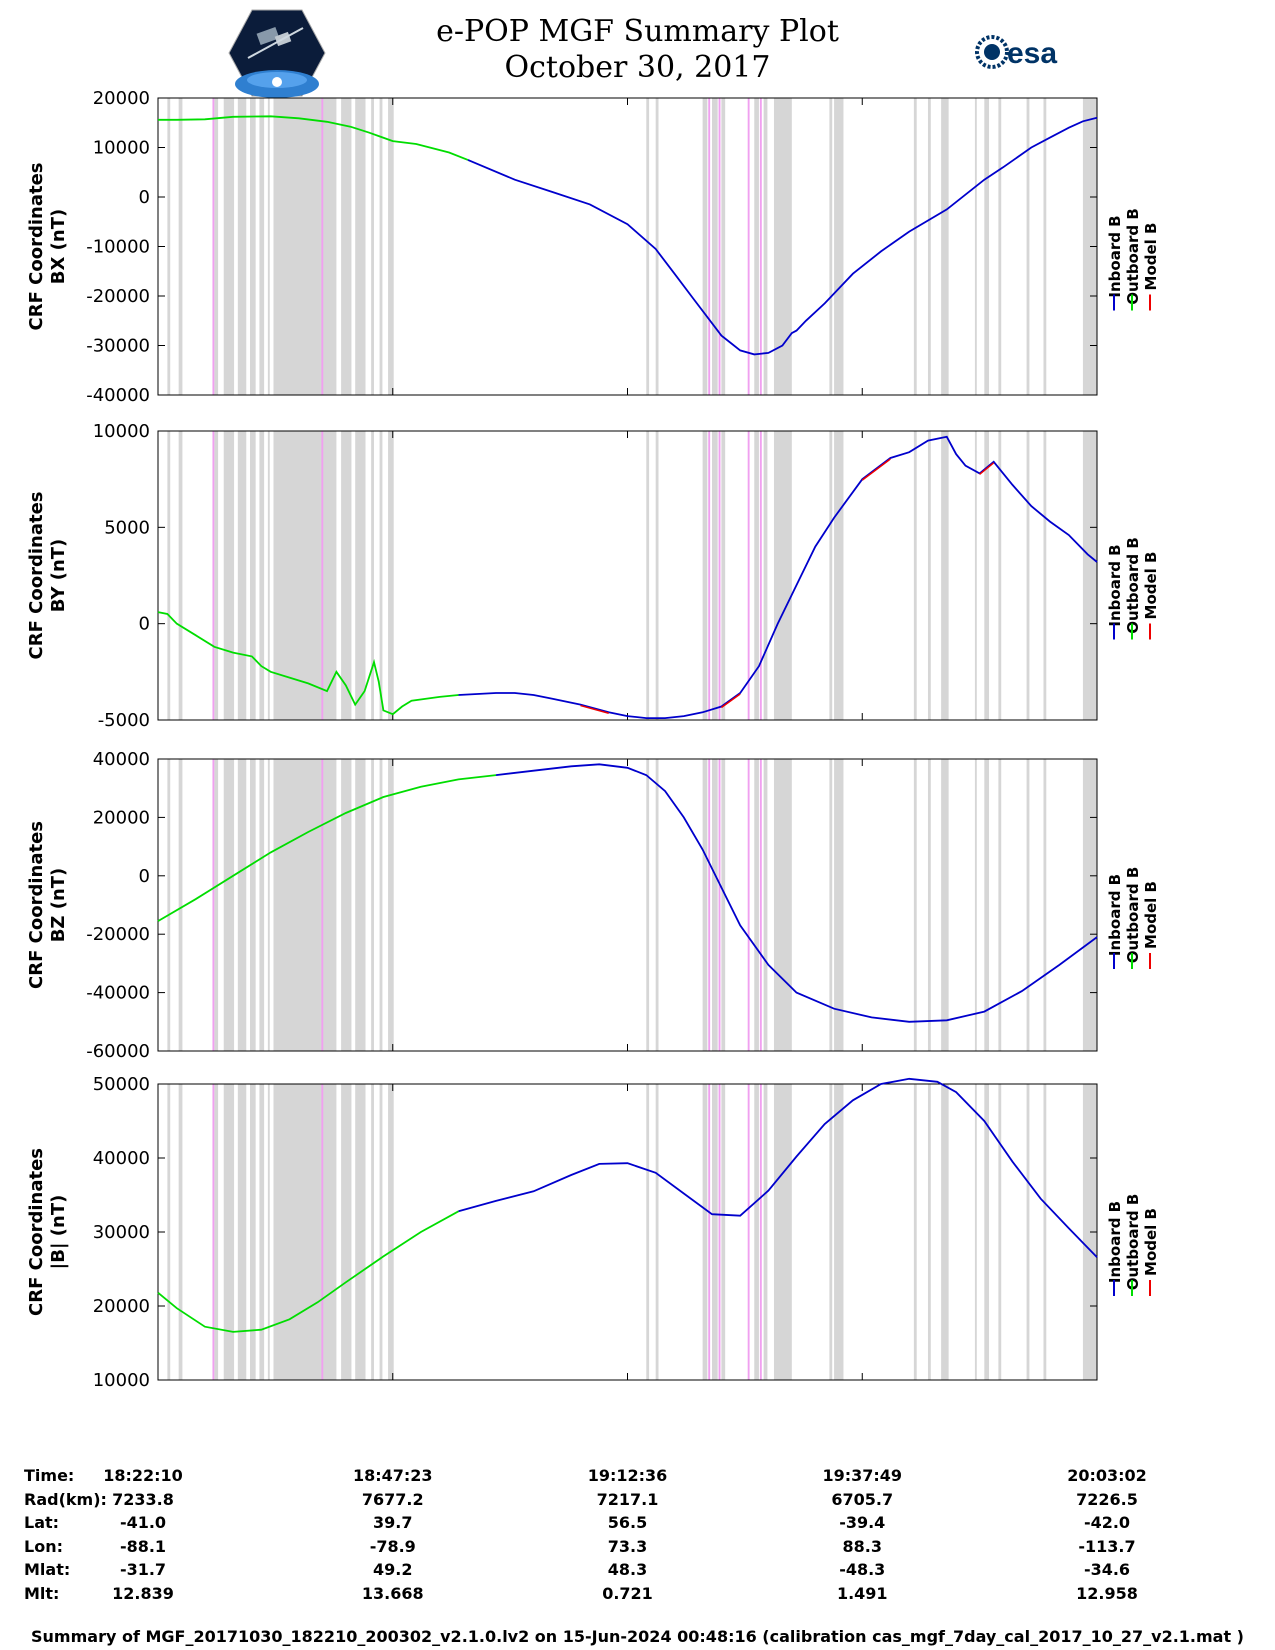  I want to click on info-cell: 6705.7, so click(862, 1499).